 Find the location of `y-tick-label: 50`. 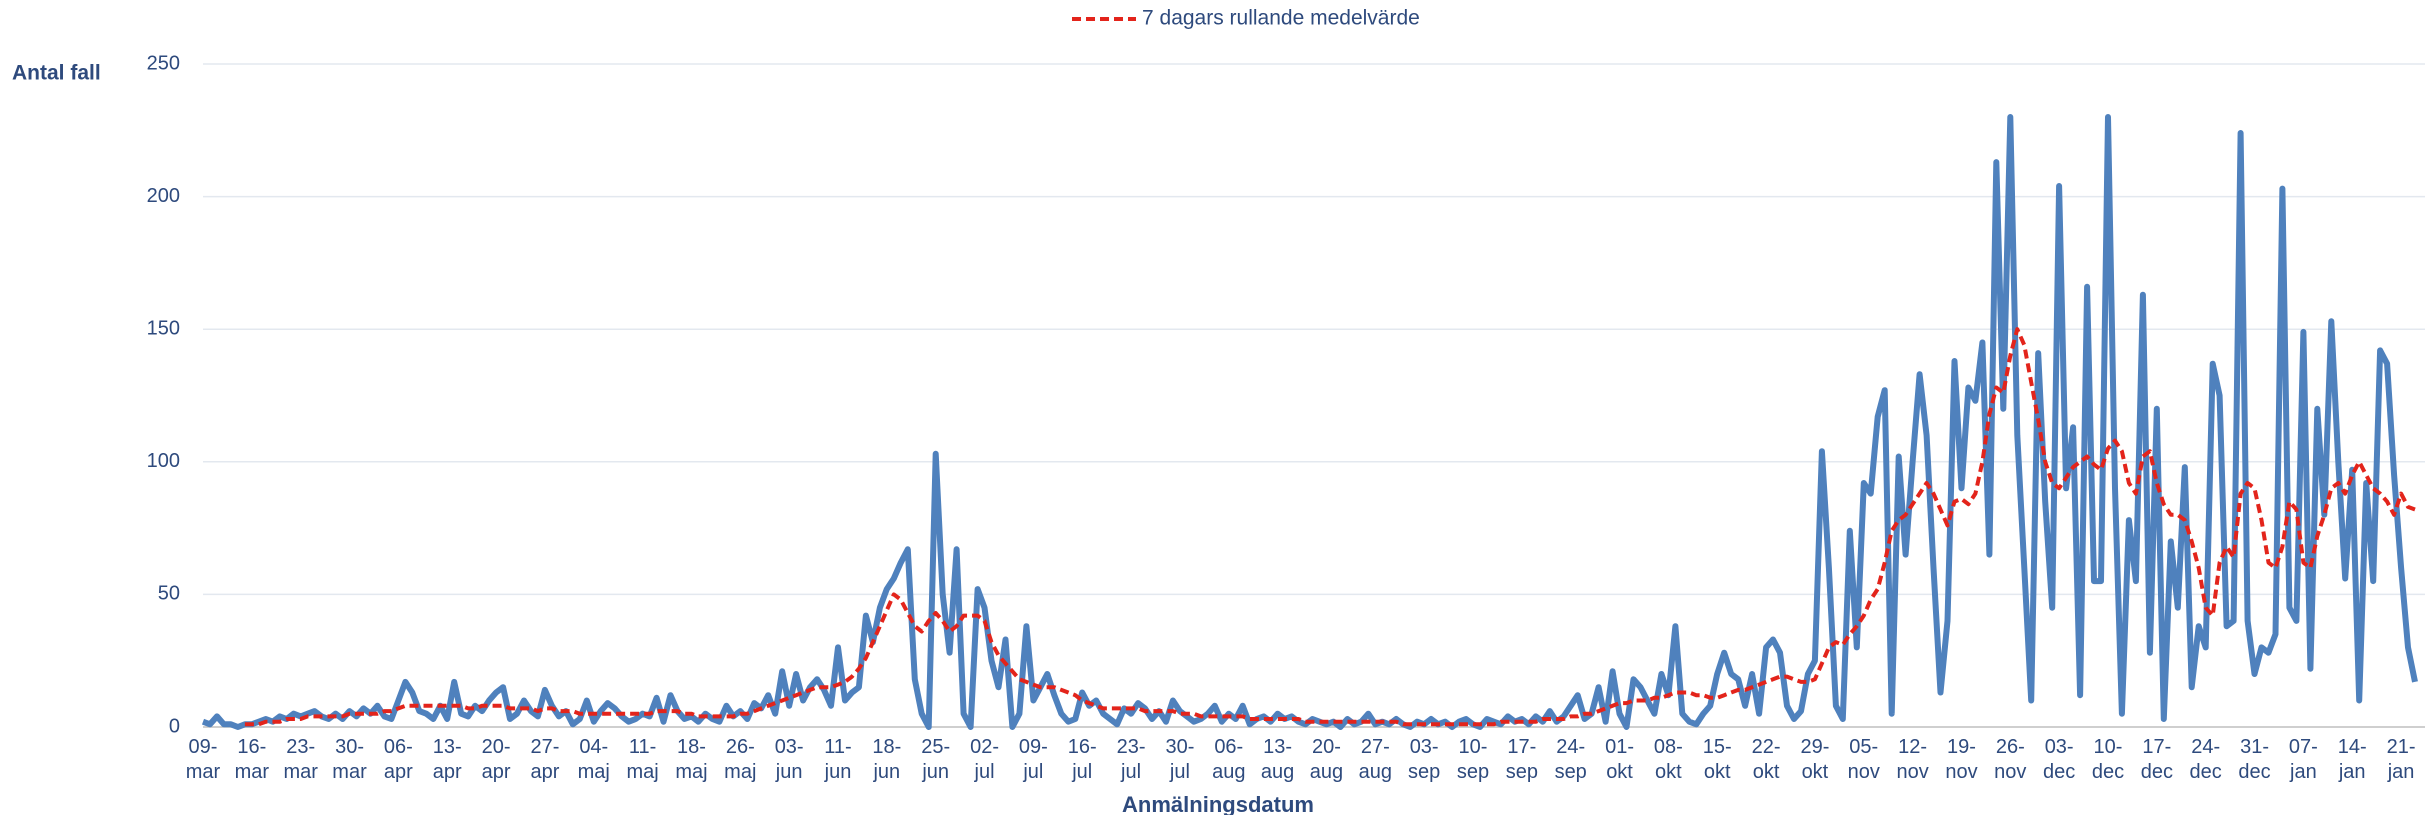

y-tick-label: 50 is located at coordinates (169, 594).